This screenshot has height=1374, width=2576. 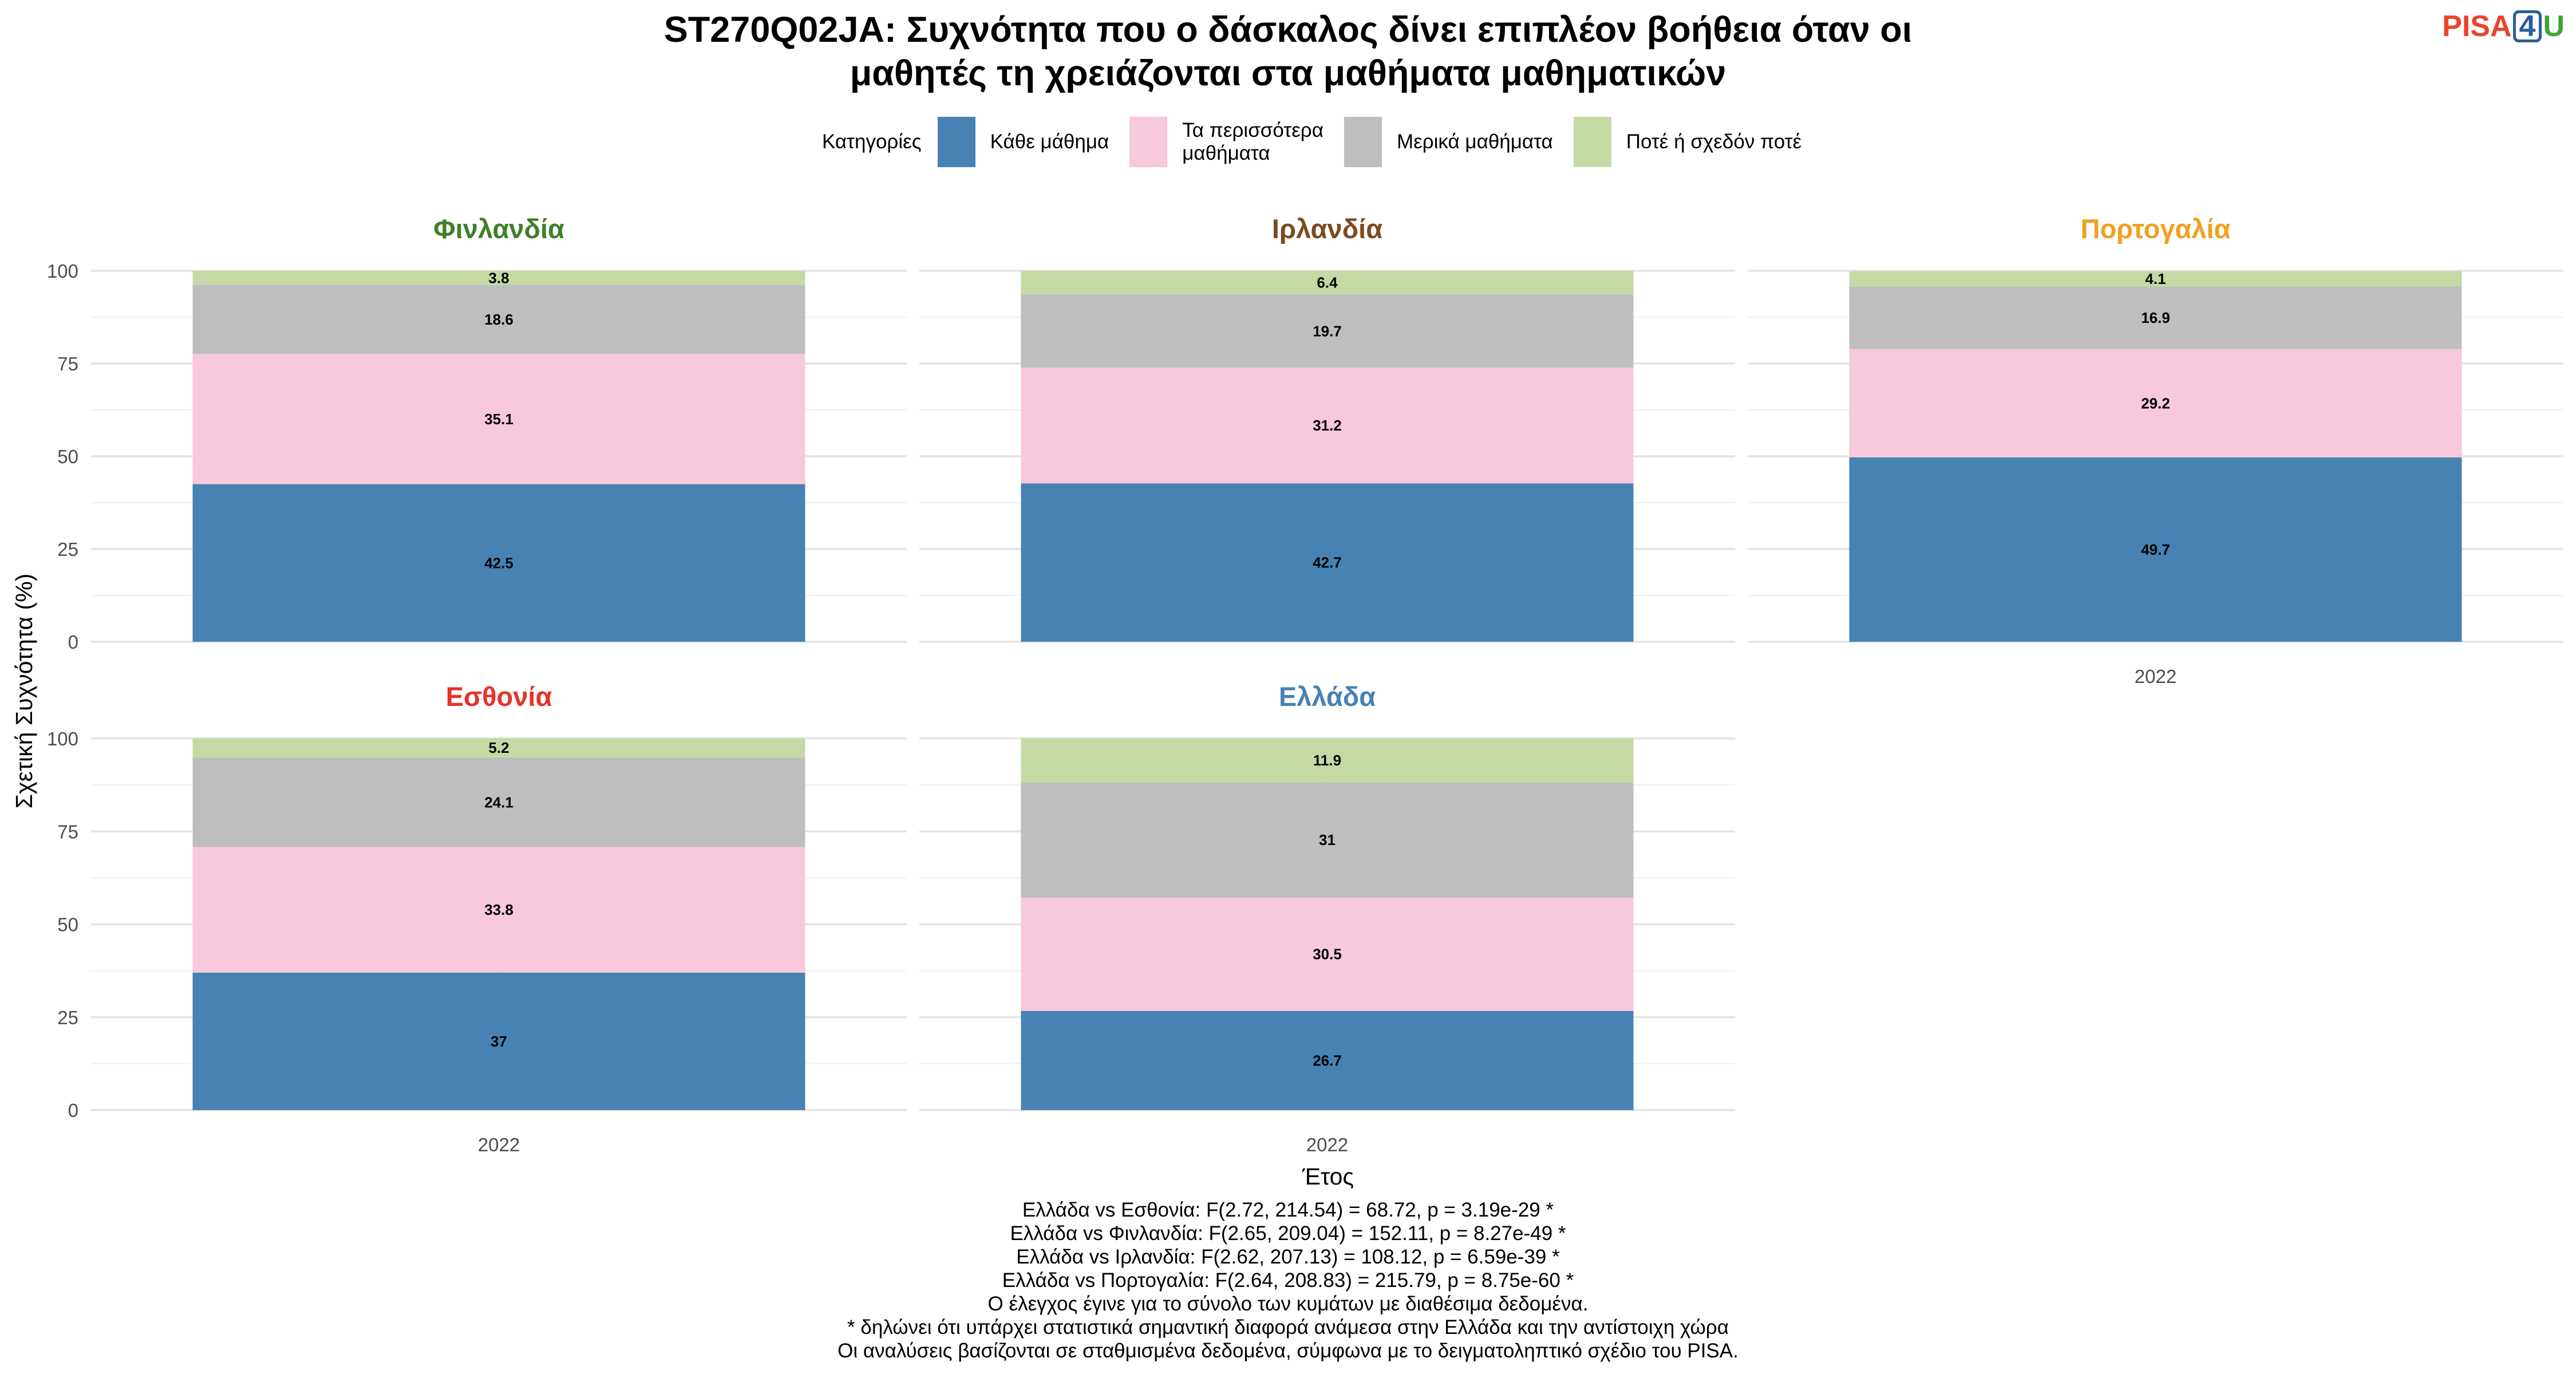 I want to click on data-label: 29.2, so click(x=2155, y=403).